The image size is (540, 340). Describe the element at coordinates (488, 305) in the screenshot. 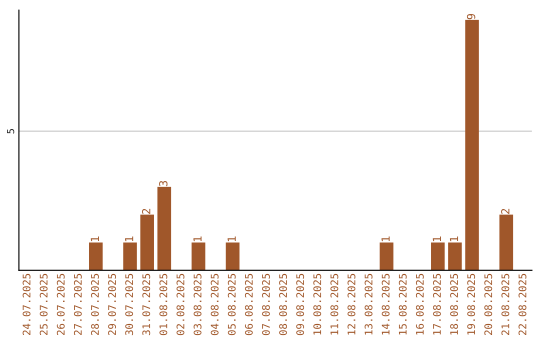

I see `x-tick-label: 20.08.2025` at that location.